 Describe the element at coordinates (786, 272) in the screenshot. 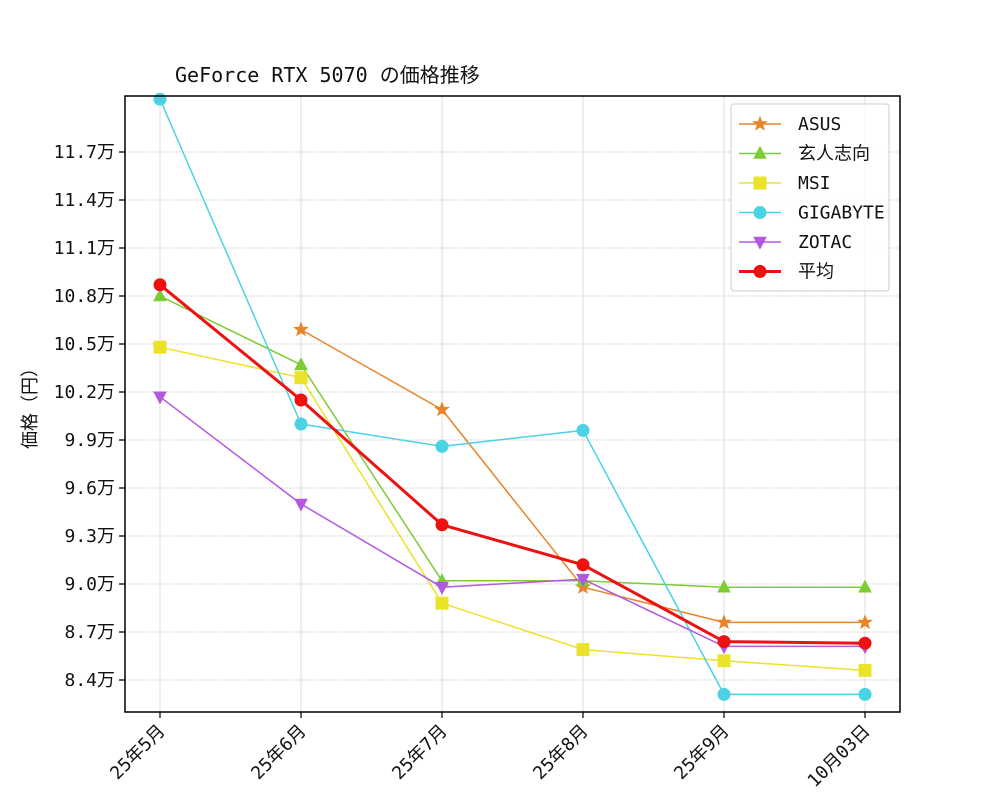

I see `legend-entry: 平均` at that location.